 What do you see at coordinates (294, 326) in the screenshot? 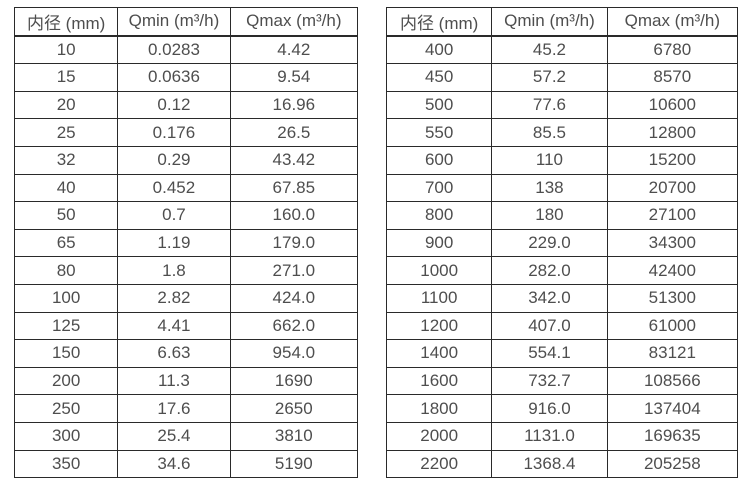
I see `table-cell: 662.0` at bounding box center [294, 326].